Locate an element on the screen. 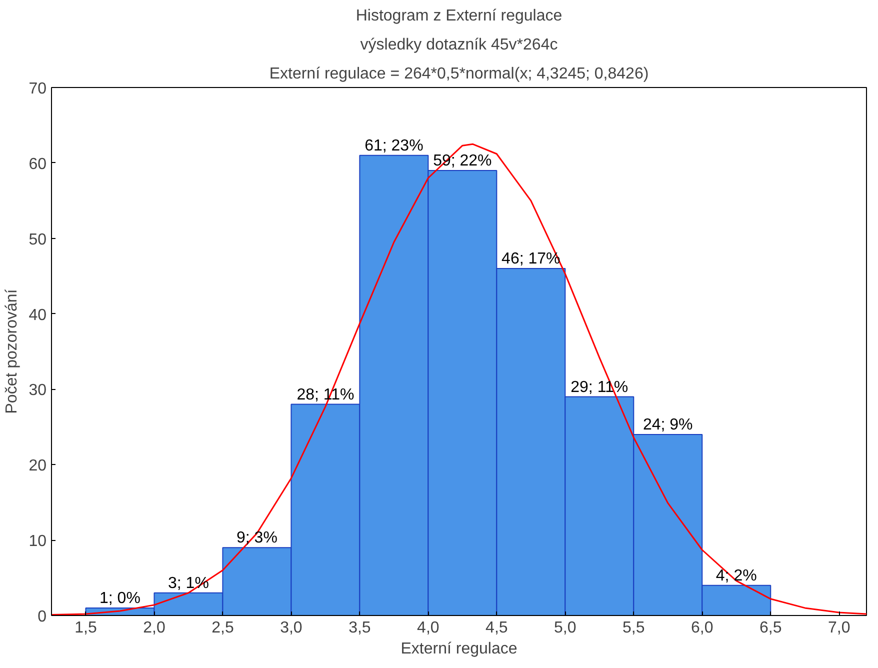 Image resolution: width=878 pixels, height=668 pixels. x-tick-label: 6,5 is located at coordinates (770, 628).